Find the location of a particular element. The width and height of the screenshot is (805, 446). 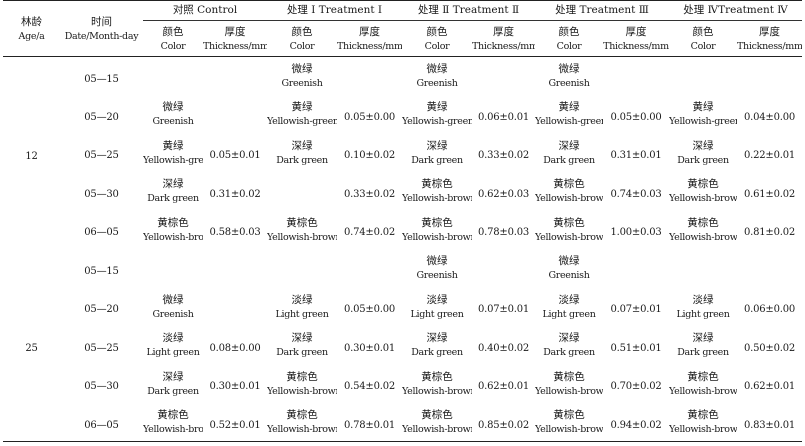

thickness-cell: 0.78±0.03 is located at coordinates (503, 233).